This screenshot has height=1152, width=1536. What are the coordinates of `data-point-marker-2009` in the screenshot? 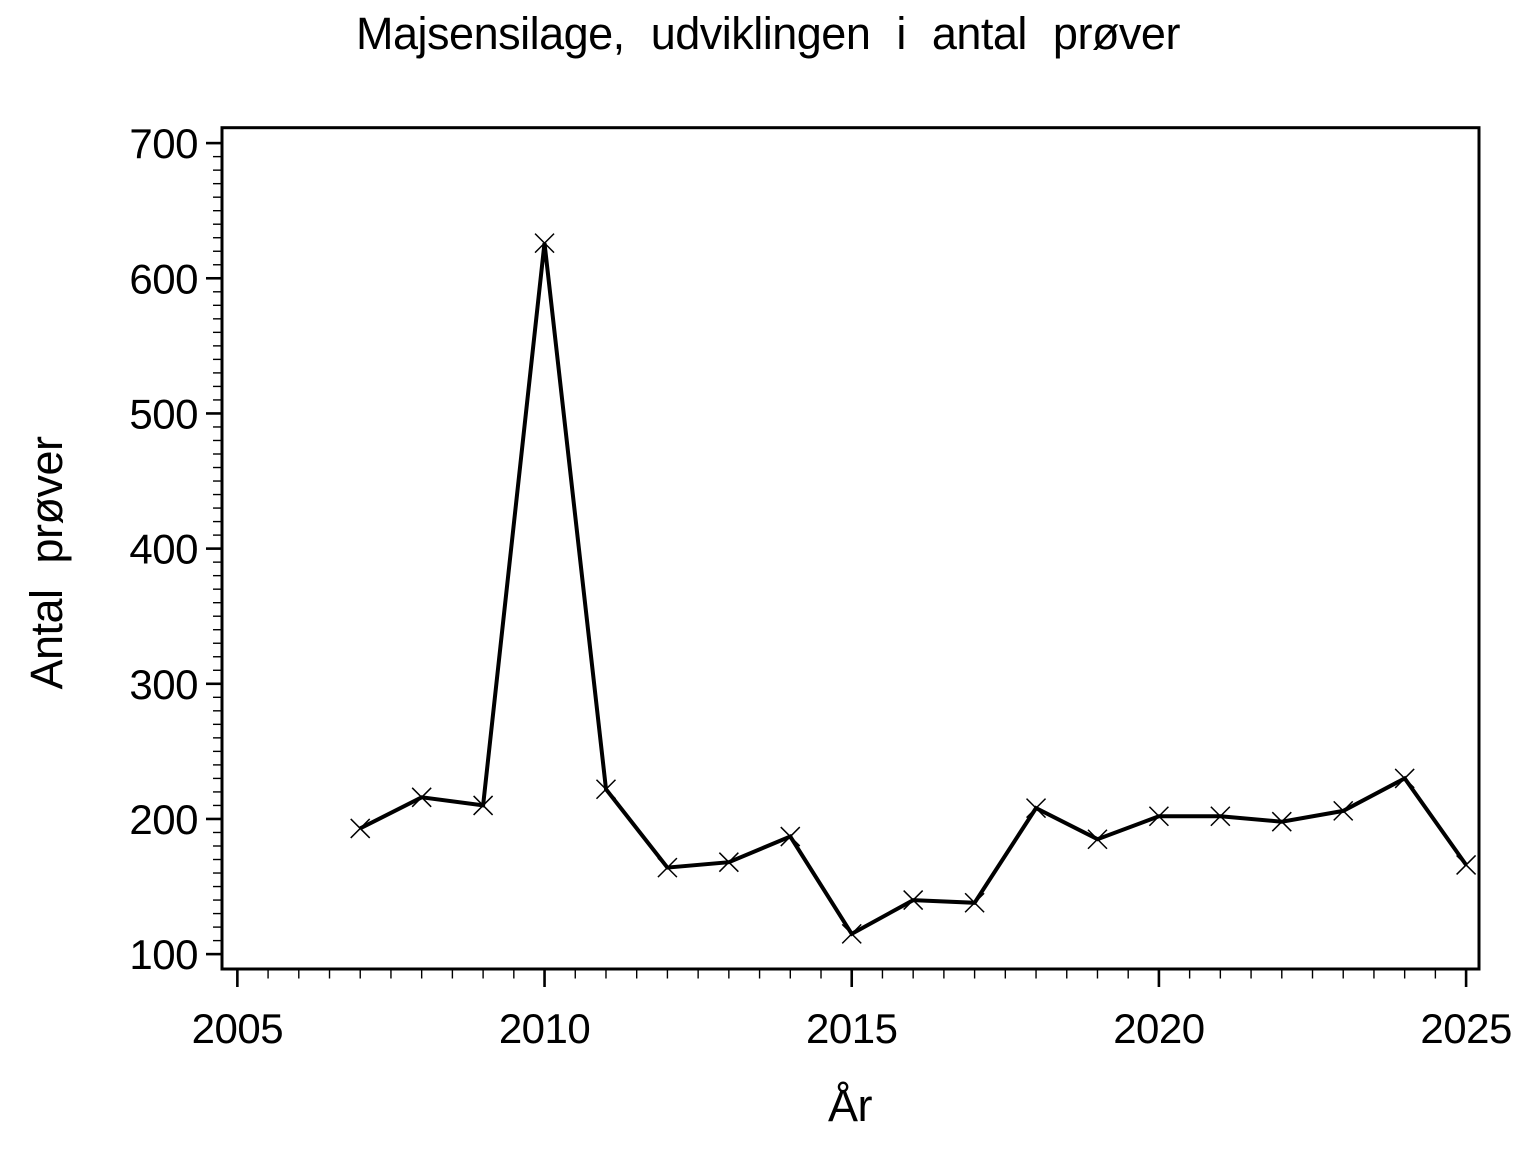 It's located at (483, 805).